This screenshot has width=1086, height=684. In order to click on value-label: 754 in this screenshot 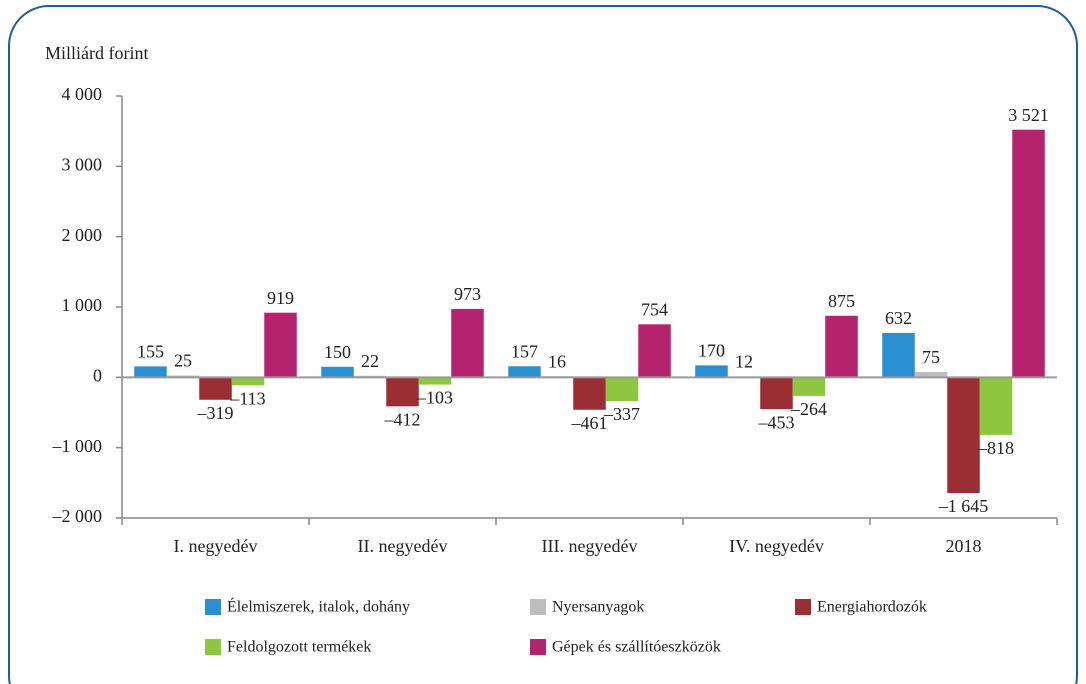, I will do `click(654, 309)`.